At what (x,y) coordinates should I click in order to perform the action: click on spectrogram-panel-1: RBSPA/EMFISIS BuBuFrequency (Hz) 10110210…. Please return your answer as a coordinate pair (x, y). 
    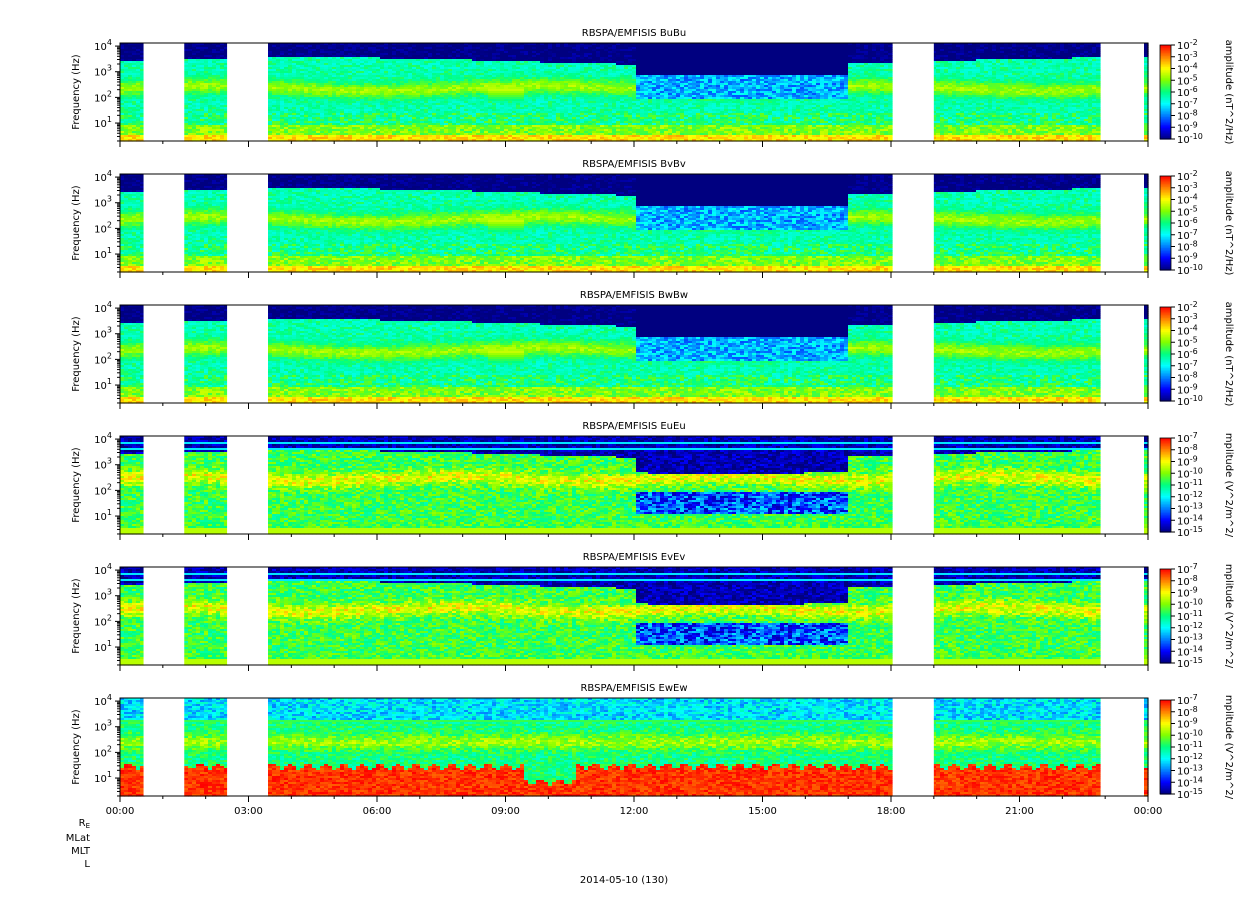
    Looking at the image, I should click on (652, 87).